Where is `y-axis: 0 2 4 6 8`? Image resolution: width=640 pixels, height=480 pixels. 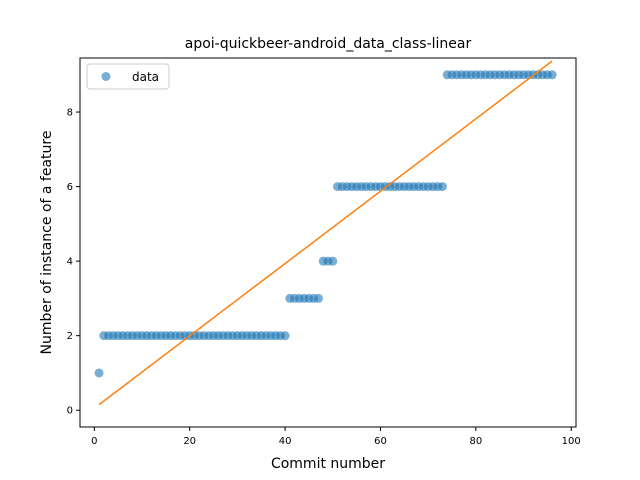
y-axis: 0 2 4 6 8 is located at coordinates (73, 262).